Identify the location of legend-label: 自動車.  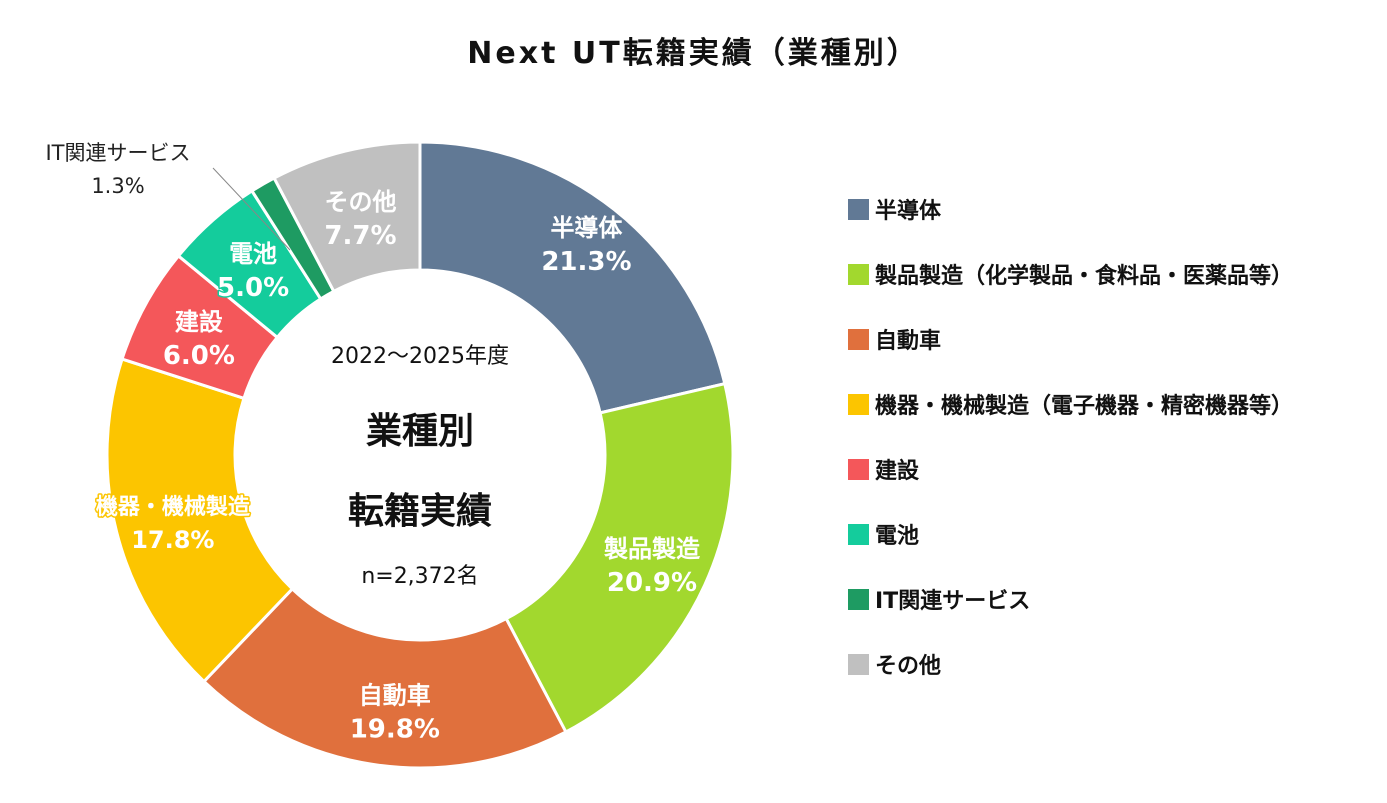
(908, 341).